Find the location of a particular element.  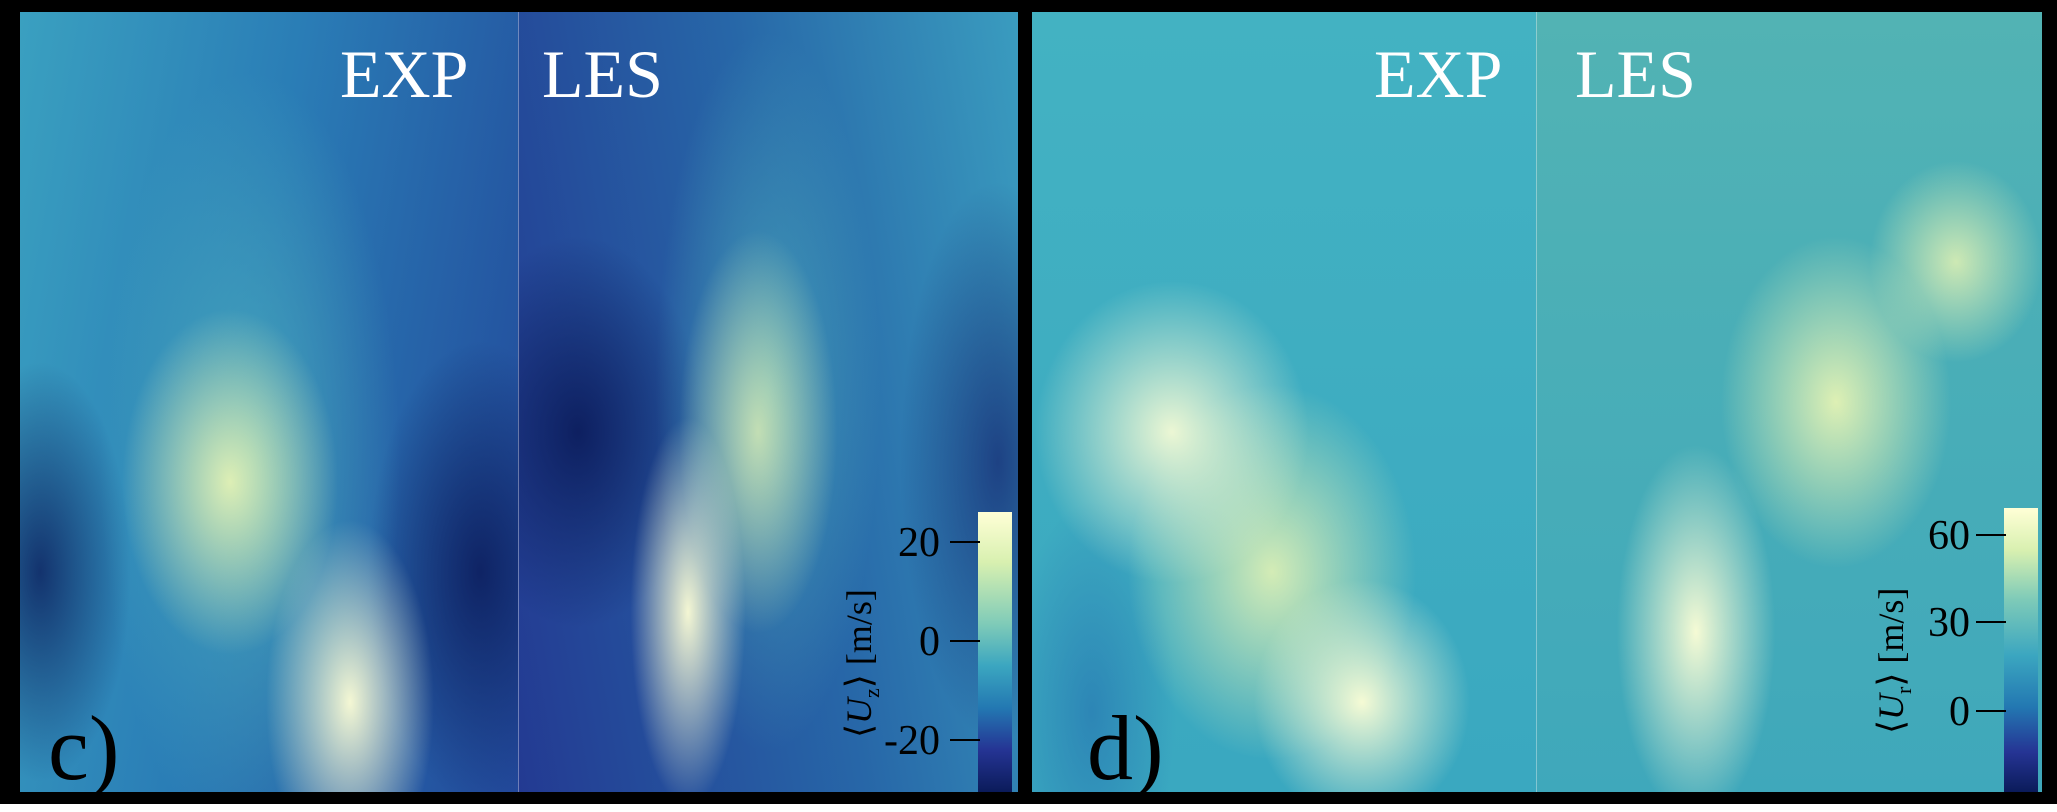

colorbar-tick-label: 30 is located at coordinates (1949, 623).